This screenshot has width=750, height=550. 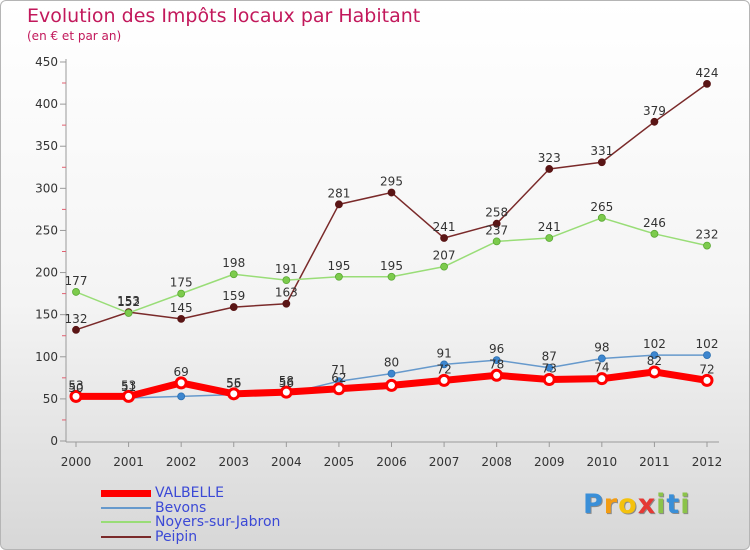 What do you see at coordinates (549, 357) in the screenshot?
I see `data-label-bevons: 87` at bounding box center [549, 357].